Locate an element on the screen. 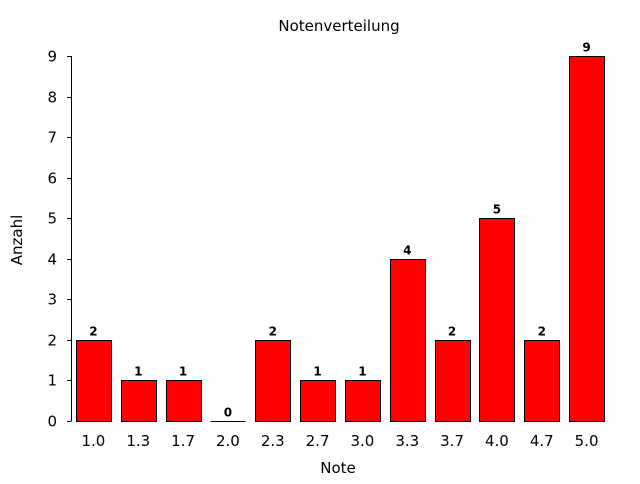 Image resolution: width=640 pixels, height=484 pixels. bar-1.7 is located at coordinates (184, 401).